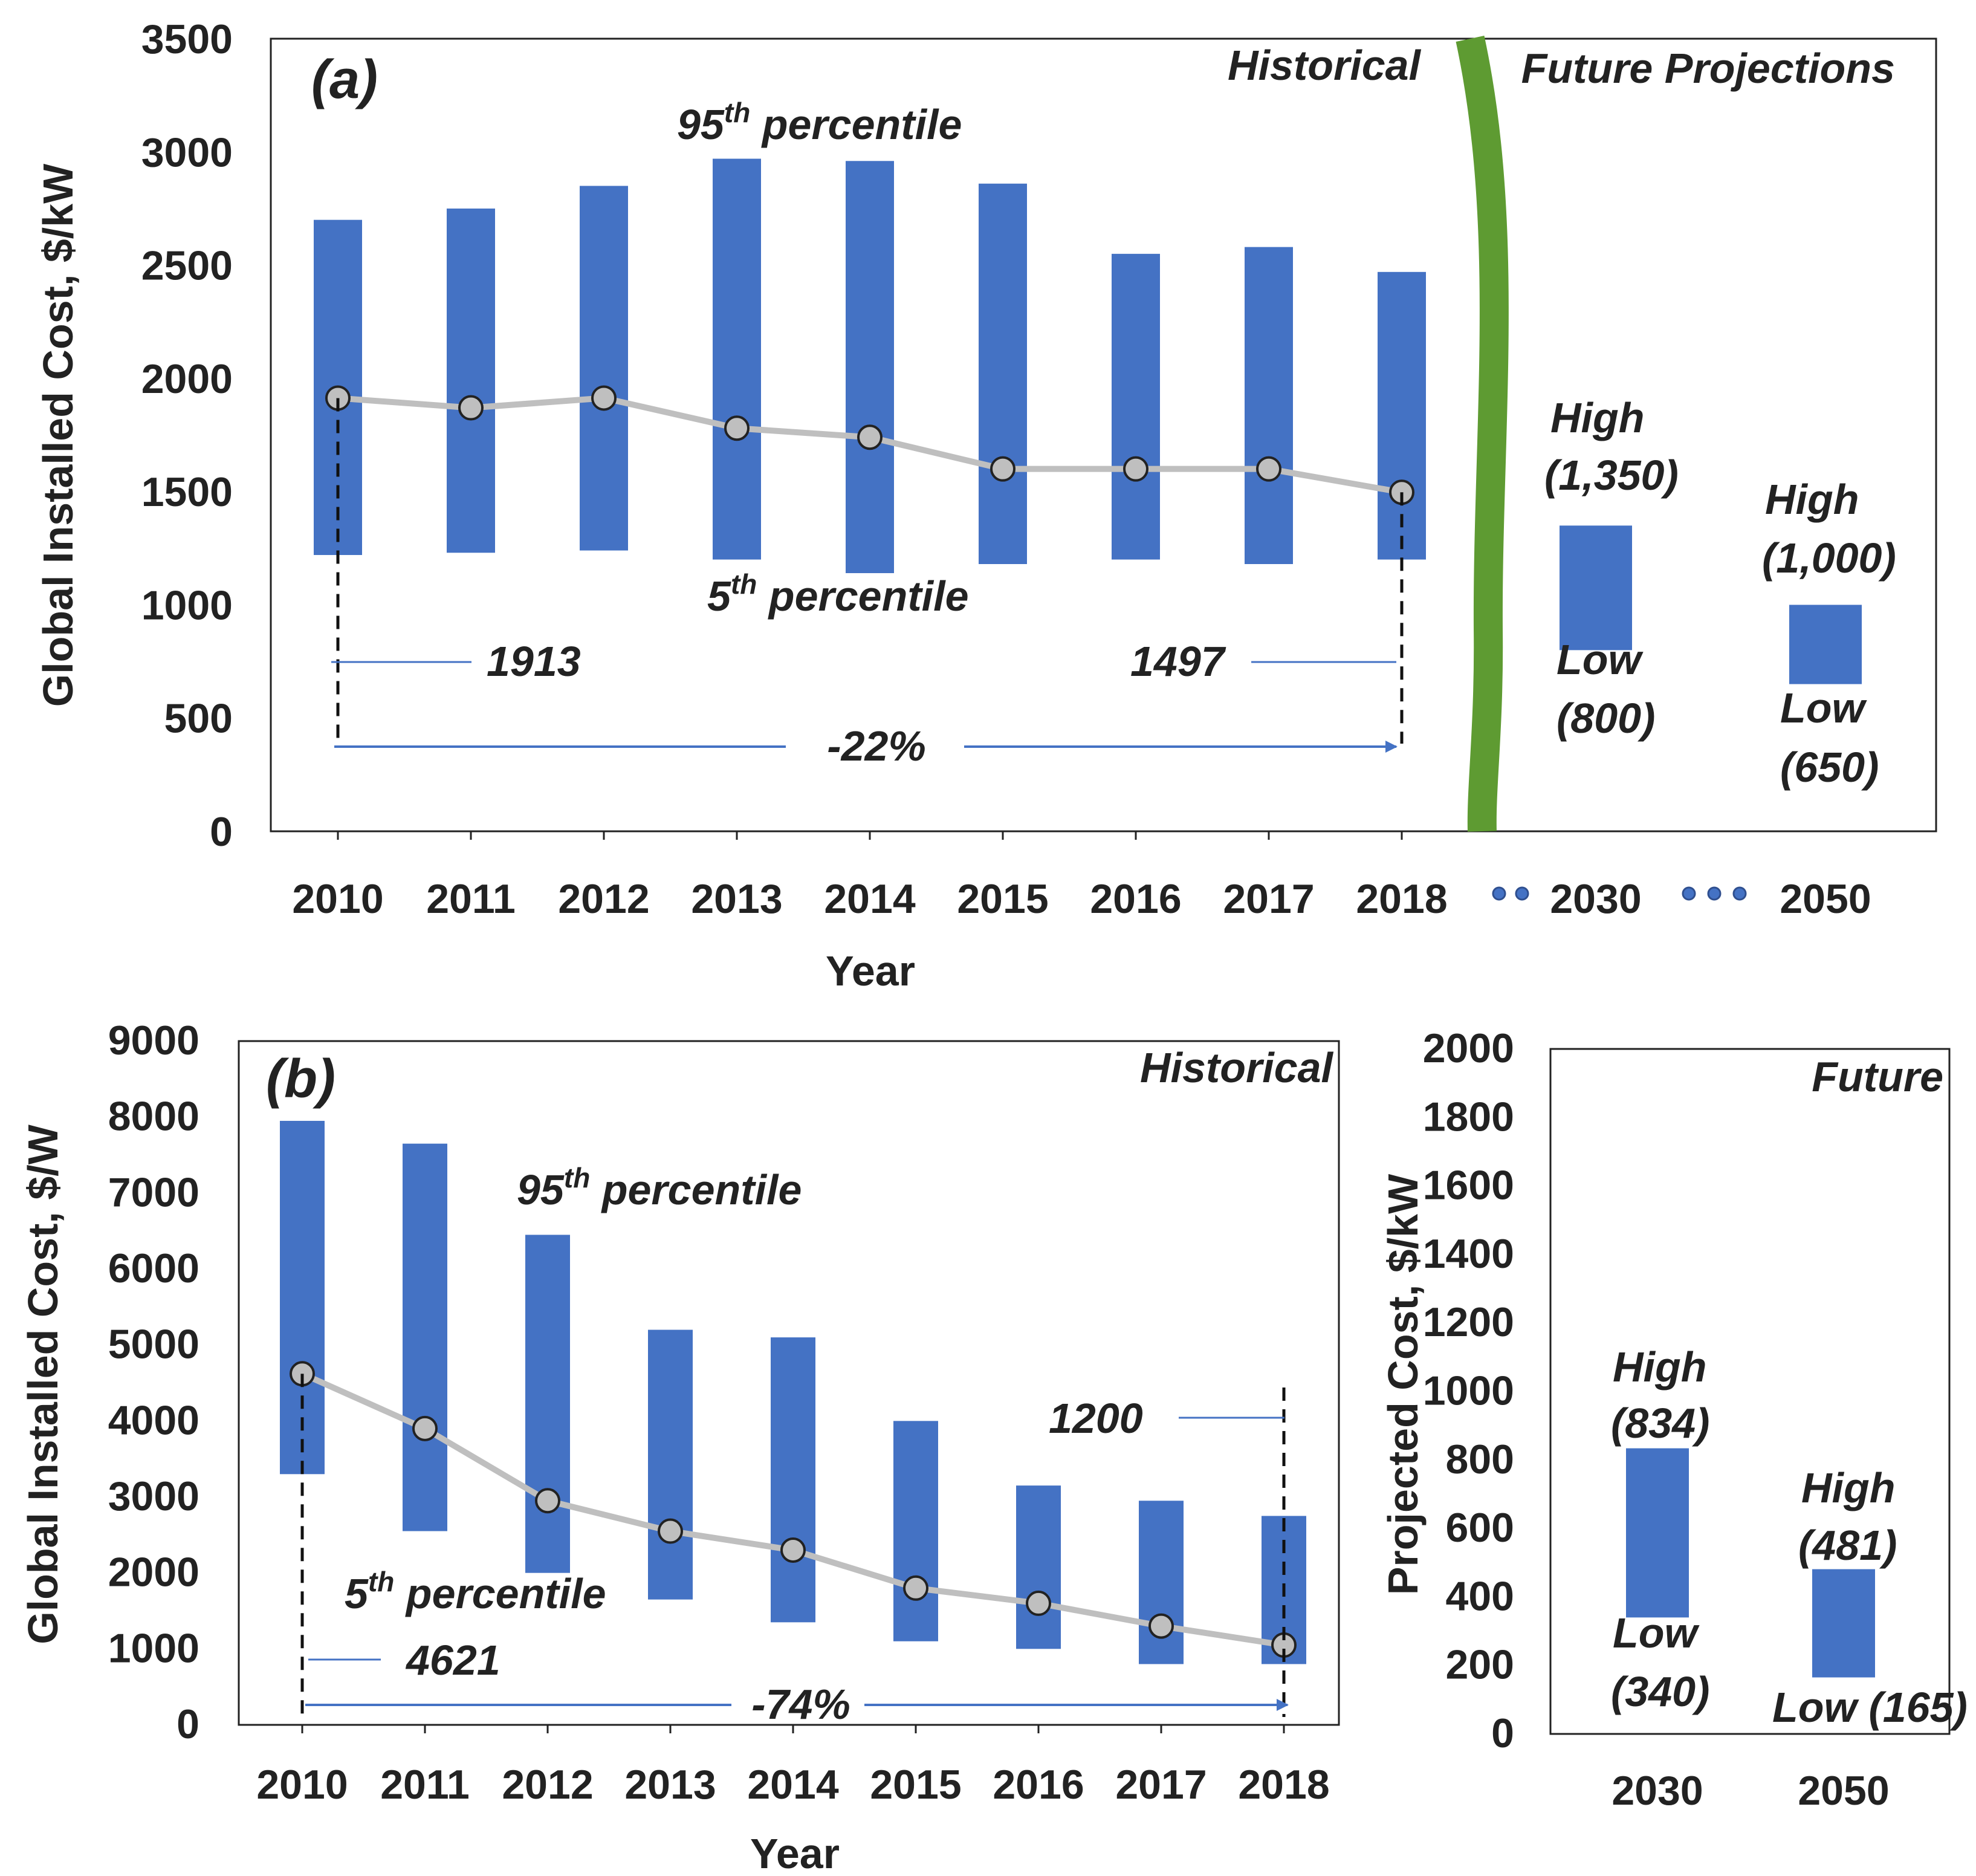  Describe the element at coordinates (1657, 1633) in the screenshot. I see `panel-b-future-low-label: Low` at that location.